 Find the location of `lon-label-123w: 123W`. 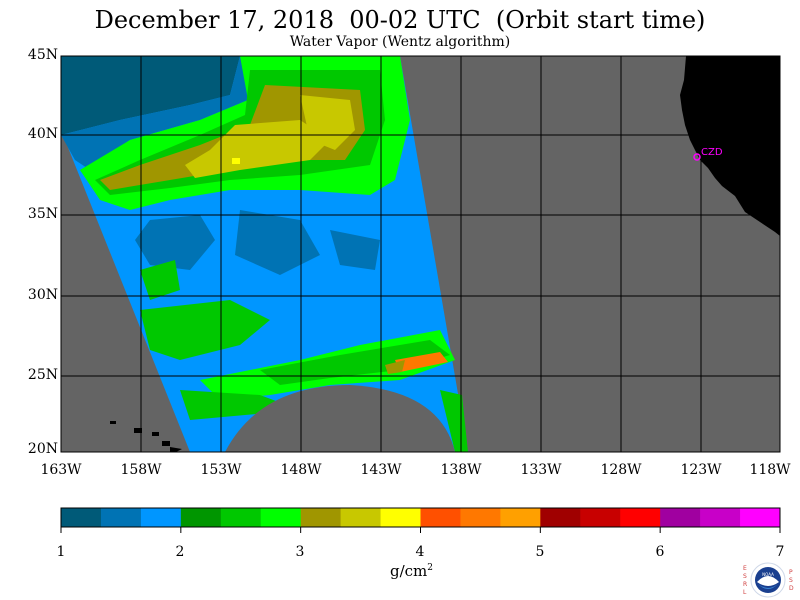

lon-label-123w: 123W is located at coordinates (701, 470).